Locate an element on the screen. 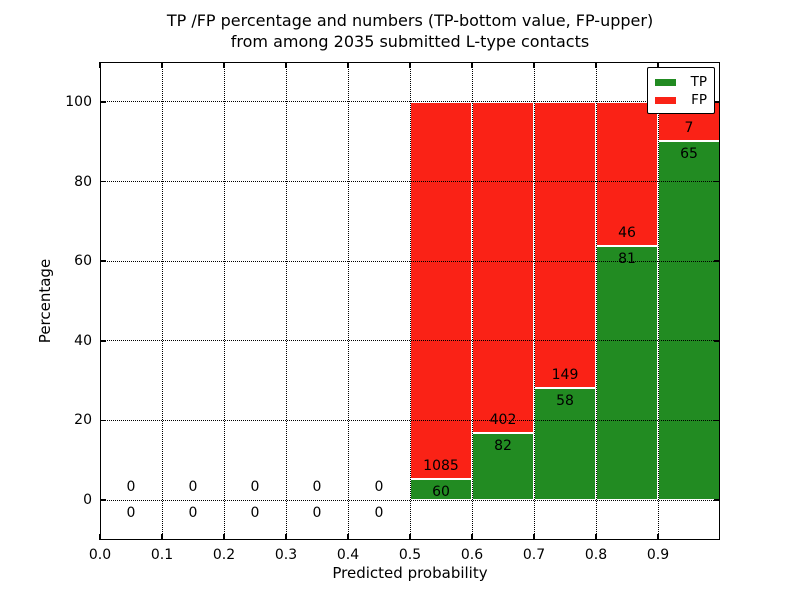 This screenshot has width=800, height=600. legend: TP FP is located at coordinates (681, 90).